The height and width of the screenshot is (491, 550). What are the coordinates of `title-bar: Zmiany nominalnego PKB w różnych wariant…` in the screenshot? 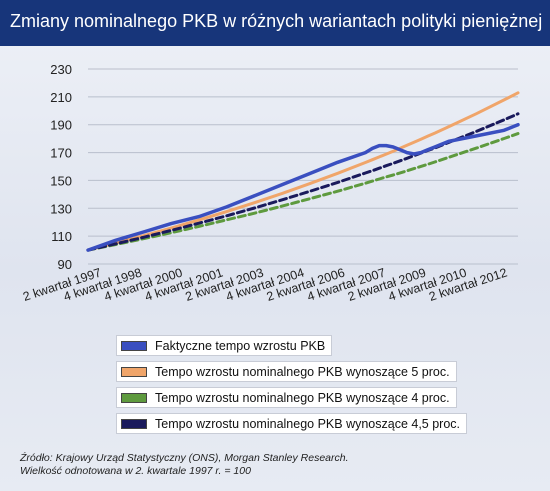 It's located at (275, 23).